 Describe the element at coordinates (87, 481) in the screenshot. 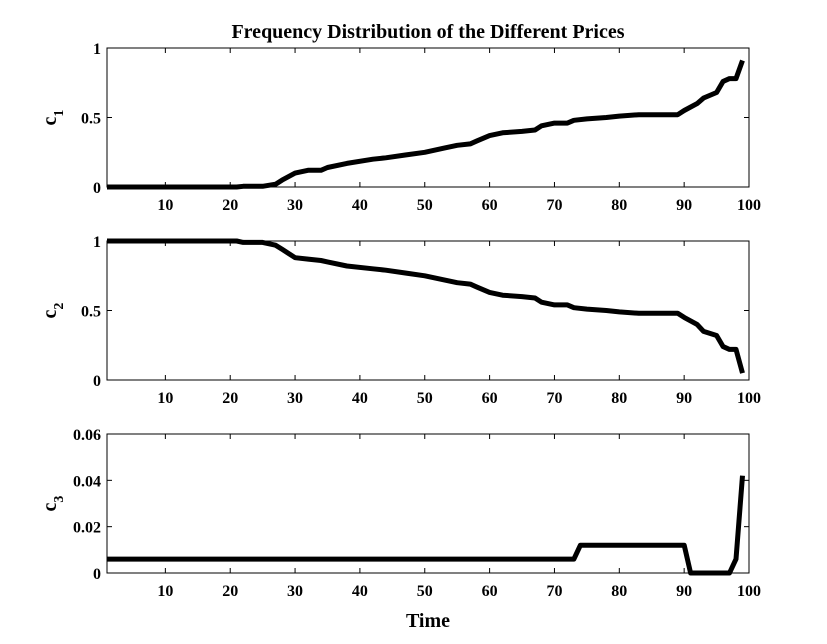

I see `y-tick-label: 0.04` at that location.